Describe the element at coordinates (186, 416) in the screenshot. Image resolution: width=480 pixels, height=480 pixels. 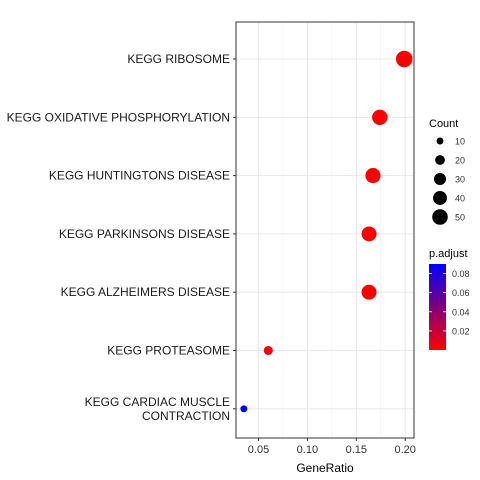
I see `category-label: CONTRACTION` at that location.